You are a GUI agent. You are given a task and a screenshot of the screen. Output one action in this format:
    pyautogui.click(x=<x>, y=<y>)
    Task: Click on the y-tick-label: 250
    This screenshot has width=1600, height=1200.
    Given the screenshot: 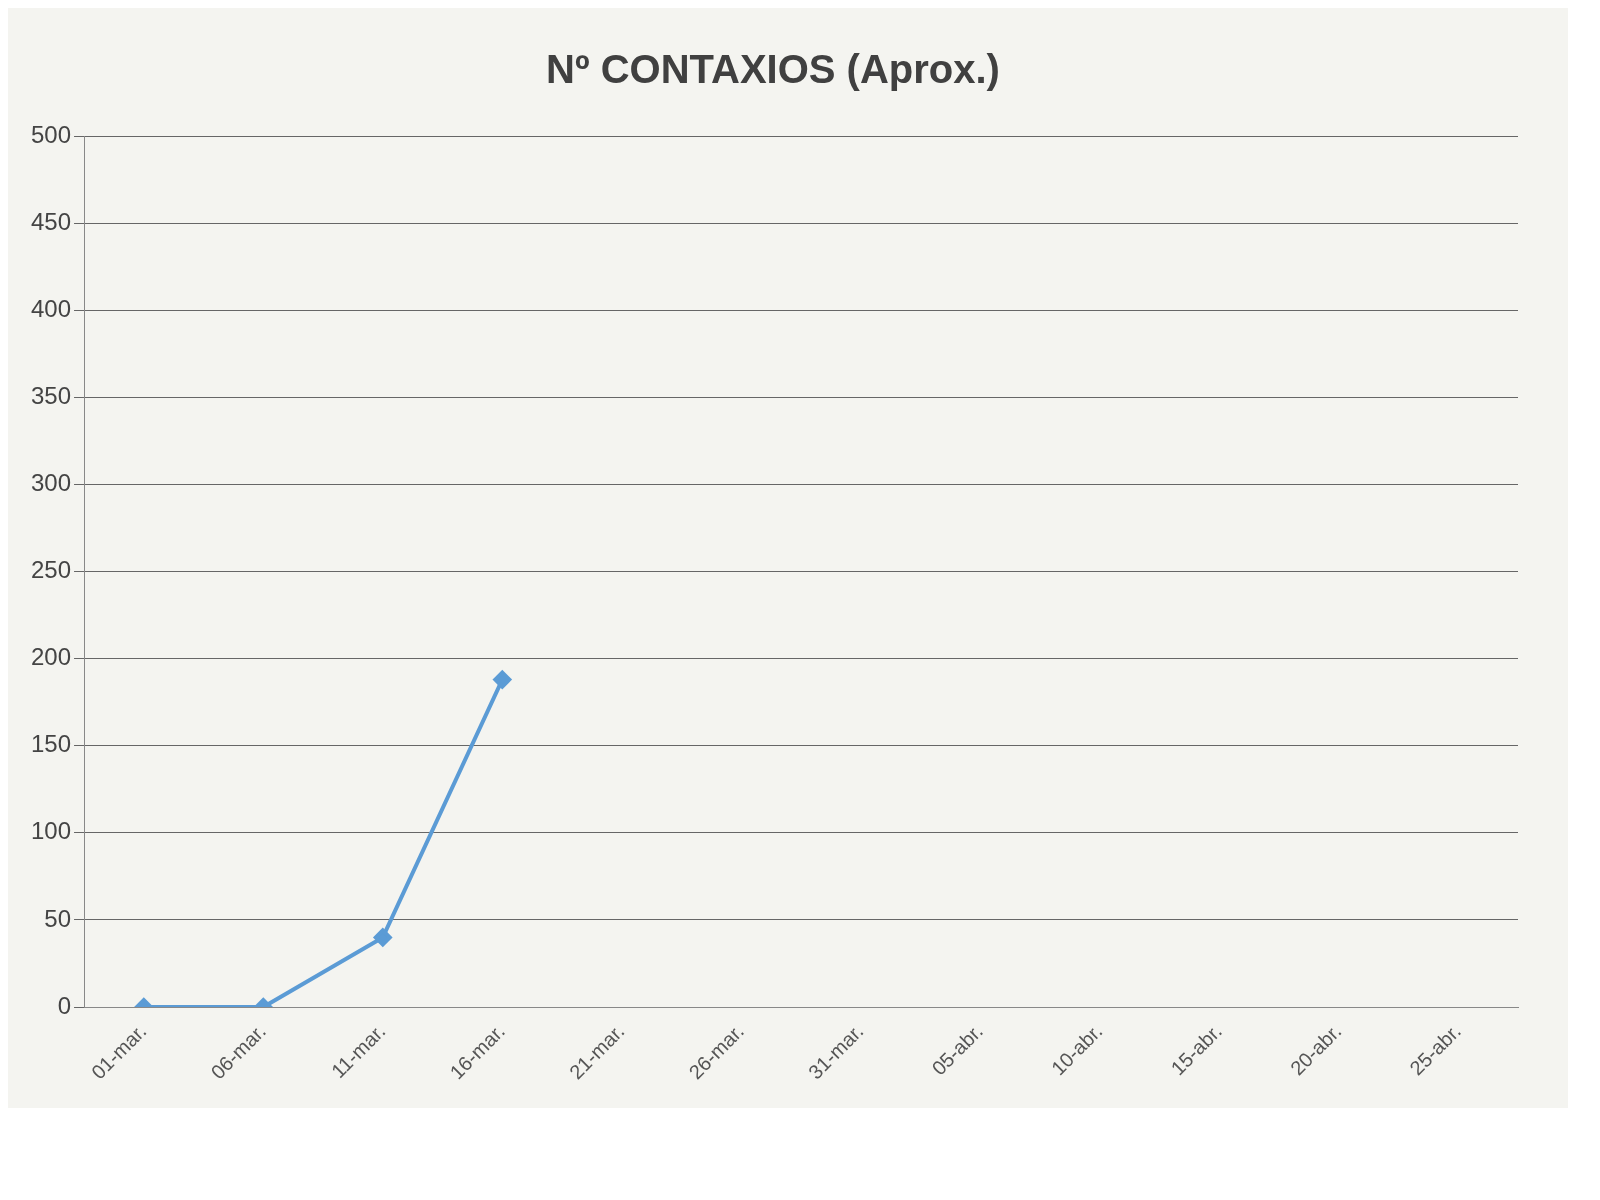 What is the action you would take?
    pyautogui.click(x=51, y=570)
    